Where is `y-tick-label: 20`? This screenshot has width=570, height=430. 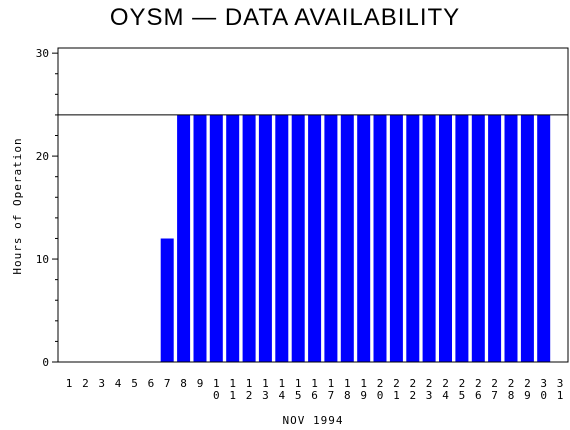 y-tick-label: 20 is located at coordinates (42, 156).